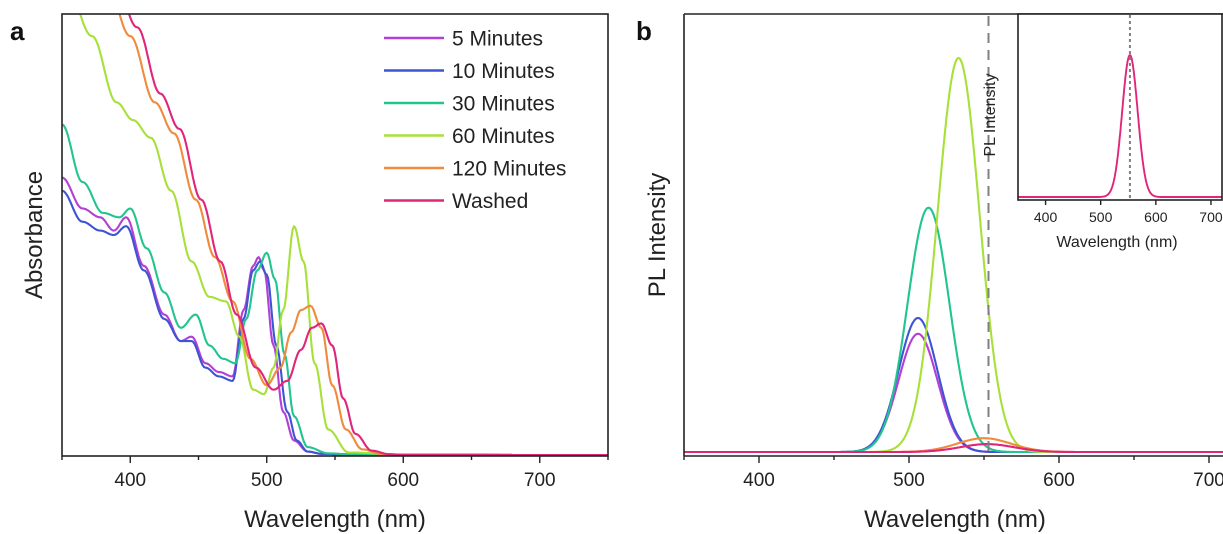 This screenshot has width=1223, height=534. What do you see at coordinates (1128, 212) in the screenshot?
I see `inset-x-ticks: 400 500 600 700` at bounding box center [1128, 212].